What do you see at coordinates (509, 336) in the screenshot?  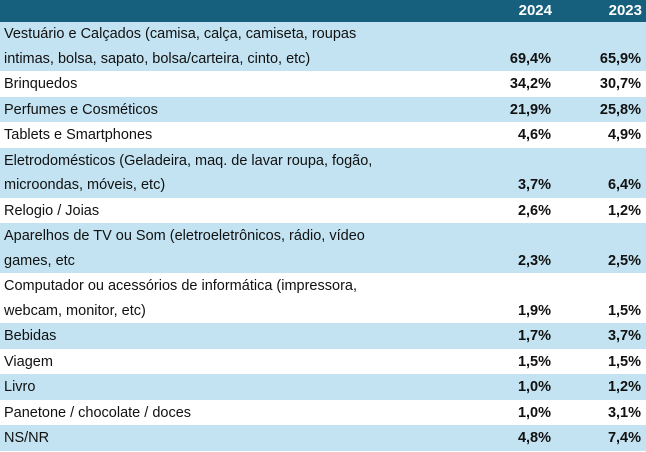 I see `value-2024: 1,7%` at bounding box center [509, 336].